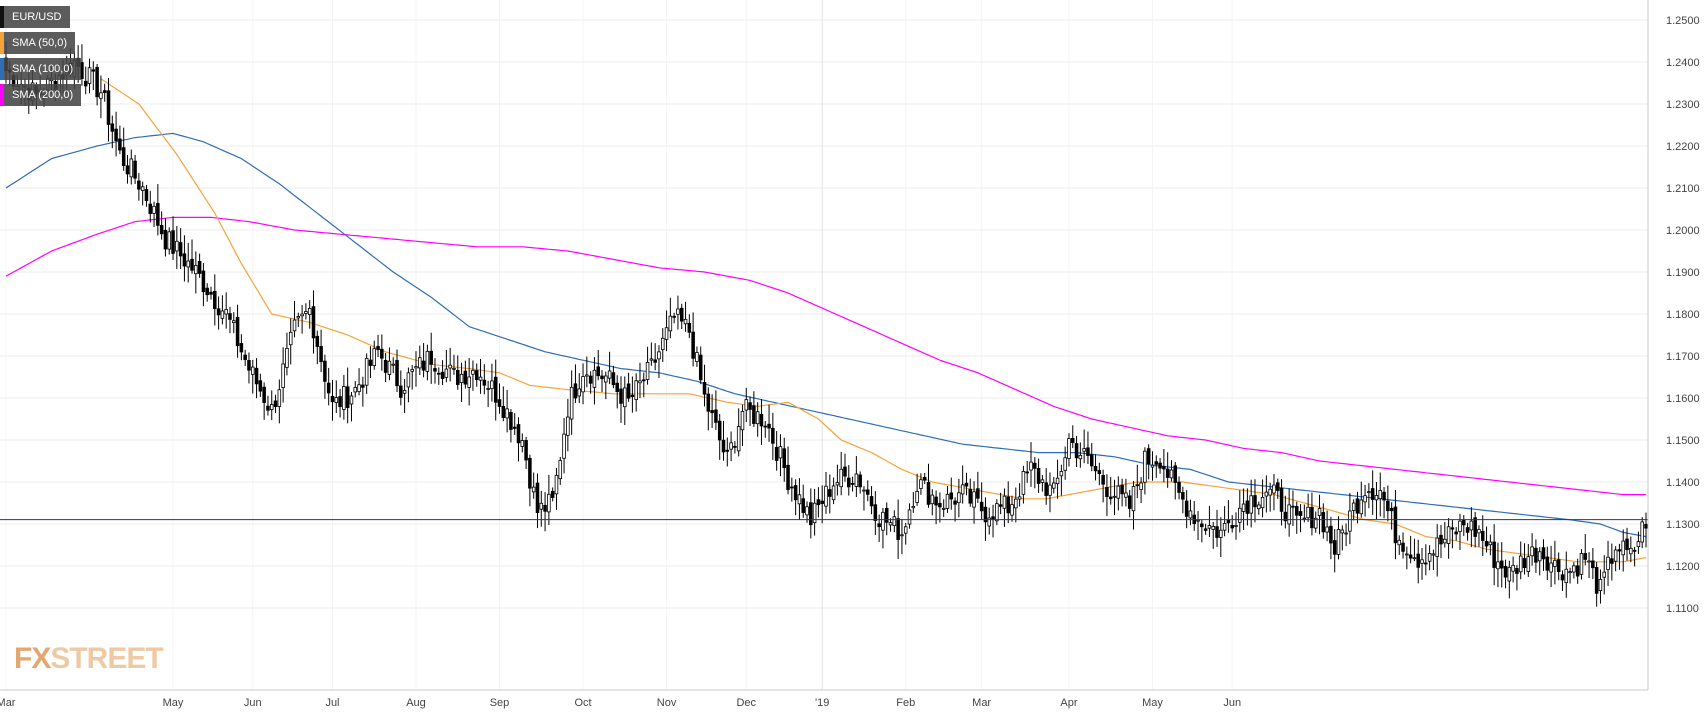 The height and width of the screenshot is (712, 1707). What do you see at coordinates (1683, 147) in the screenshot?
I see `y-tick-label: 1.2200` at bounding box center [1683, 147].